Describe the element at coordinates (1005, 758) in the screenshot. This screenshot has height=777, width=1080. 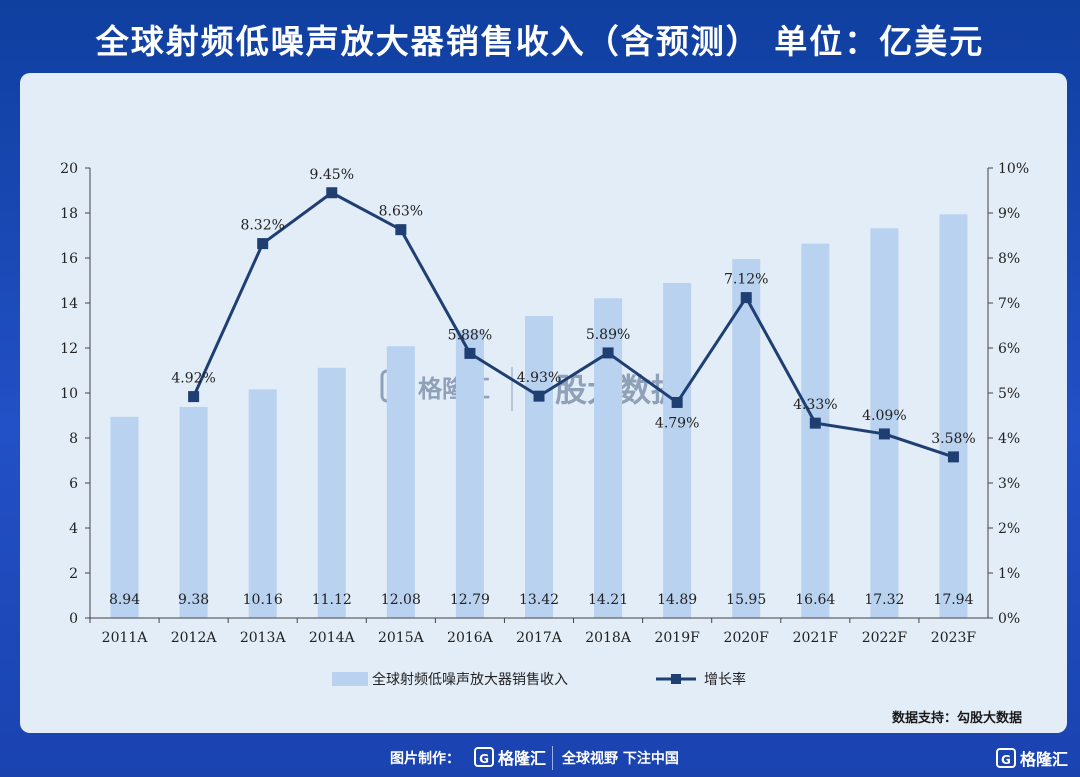
I see `corner-logo-icon: G` at that location.